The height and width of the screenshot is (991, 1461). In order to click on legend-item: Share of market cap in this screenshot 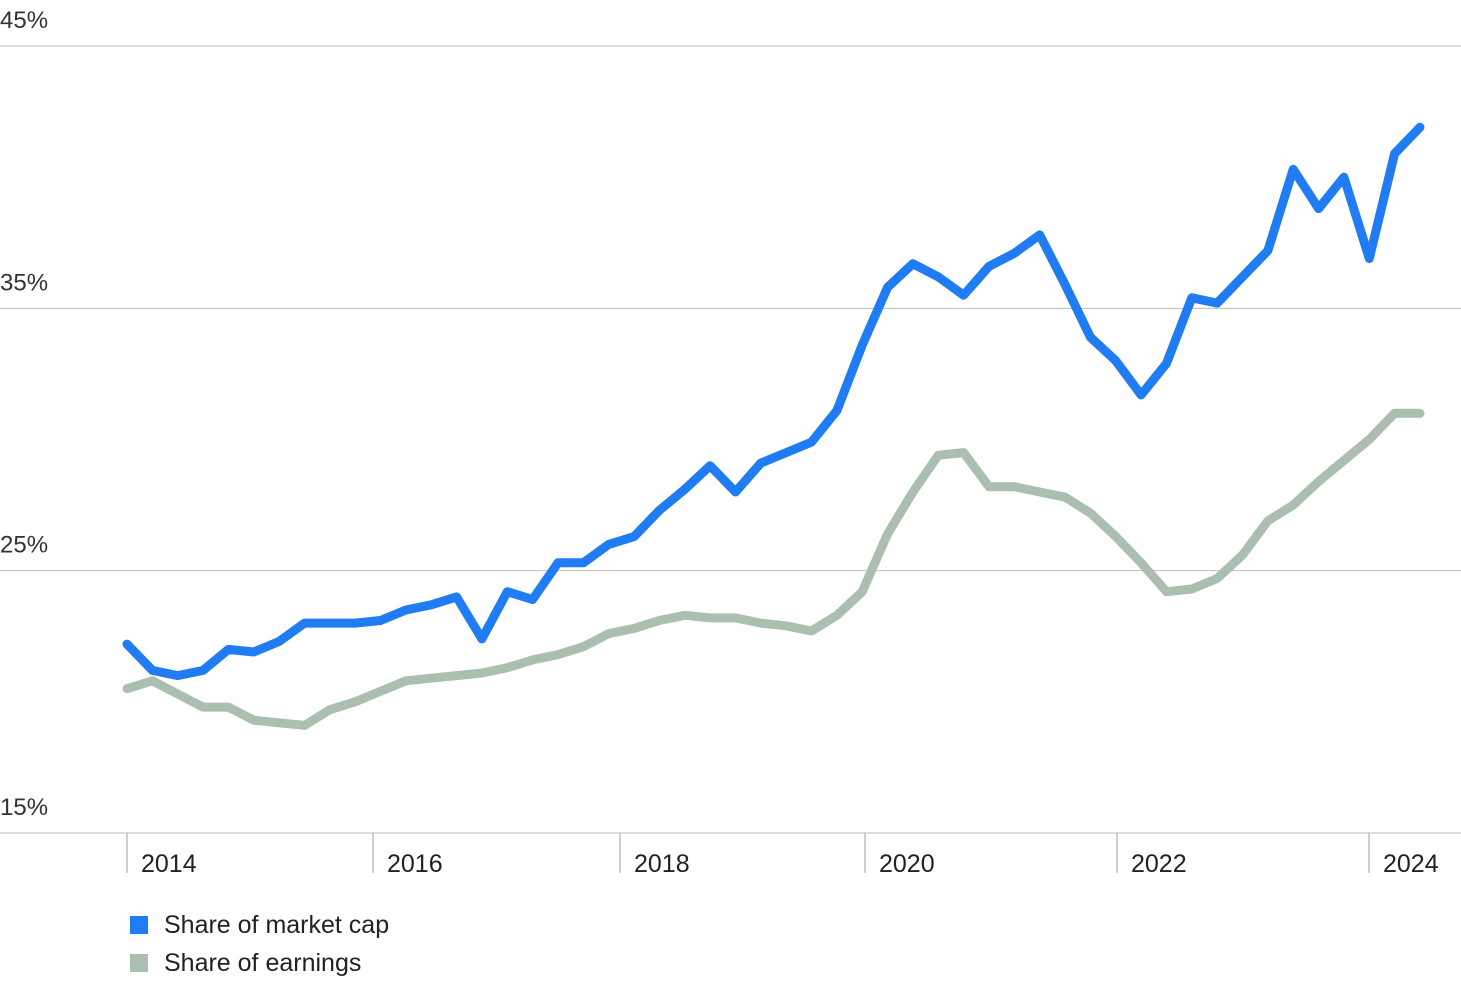, I will do `click(259, 925)`.